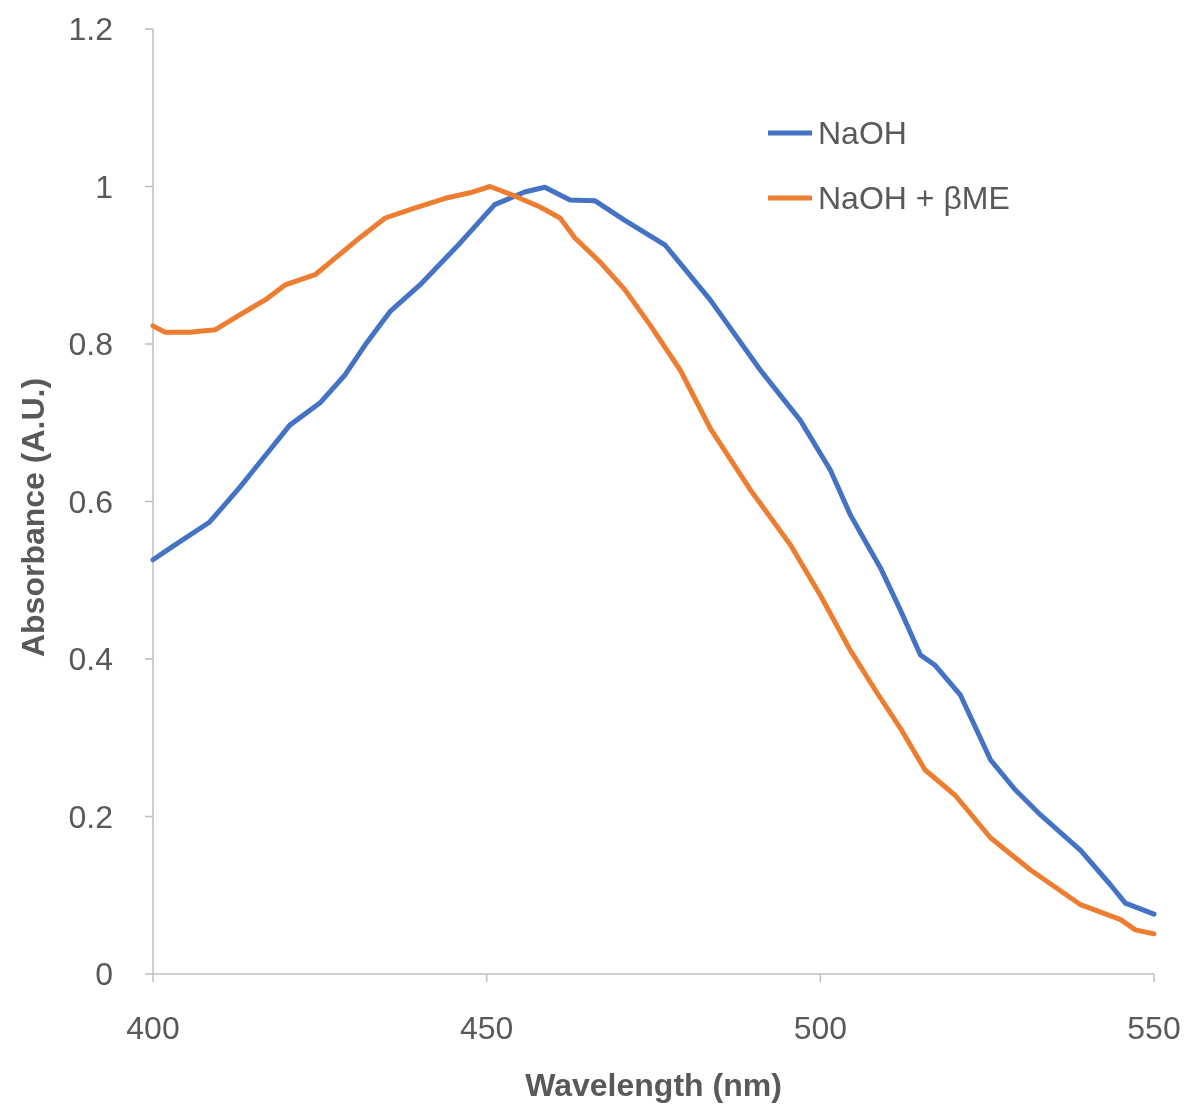 Image resolution: width=1190 pixels, height=1110 pixels. Describe the element at coordinates (104, 186) in the screenshot. I see `y-tick-label: 1` at that location.